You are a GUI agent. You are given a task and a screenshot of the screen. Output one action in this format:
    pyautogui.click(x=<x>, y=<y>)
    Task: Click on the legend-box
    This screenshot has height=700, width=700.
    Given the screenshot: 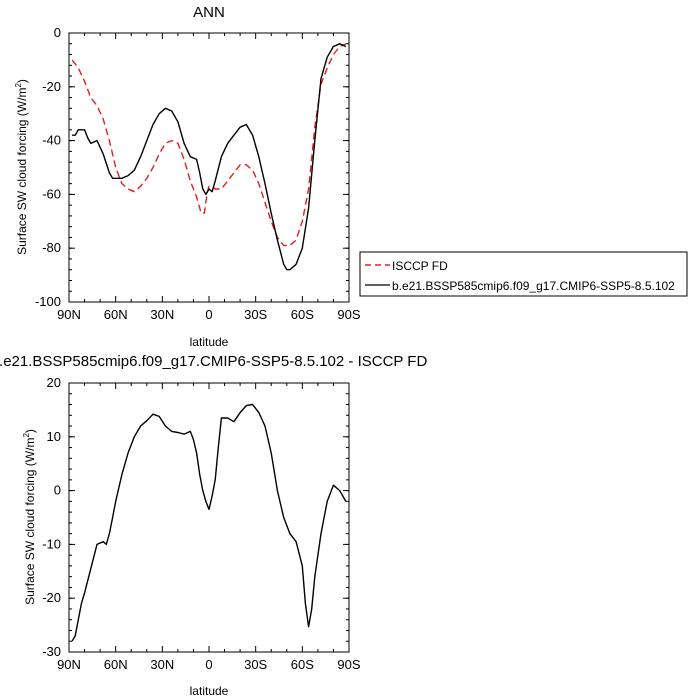 What is the action you would take?
    pyautogui.click(x=523, y=274)
    